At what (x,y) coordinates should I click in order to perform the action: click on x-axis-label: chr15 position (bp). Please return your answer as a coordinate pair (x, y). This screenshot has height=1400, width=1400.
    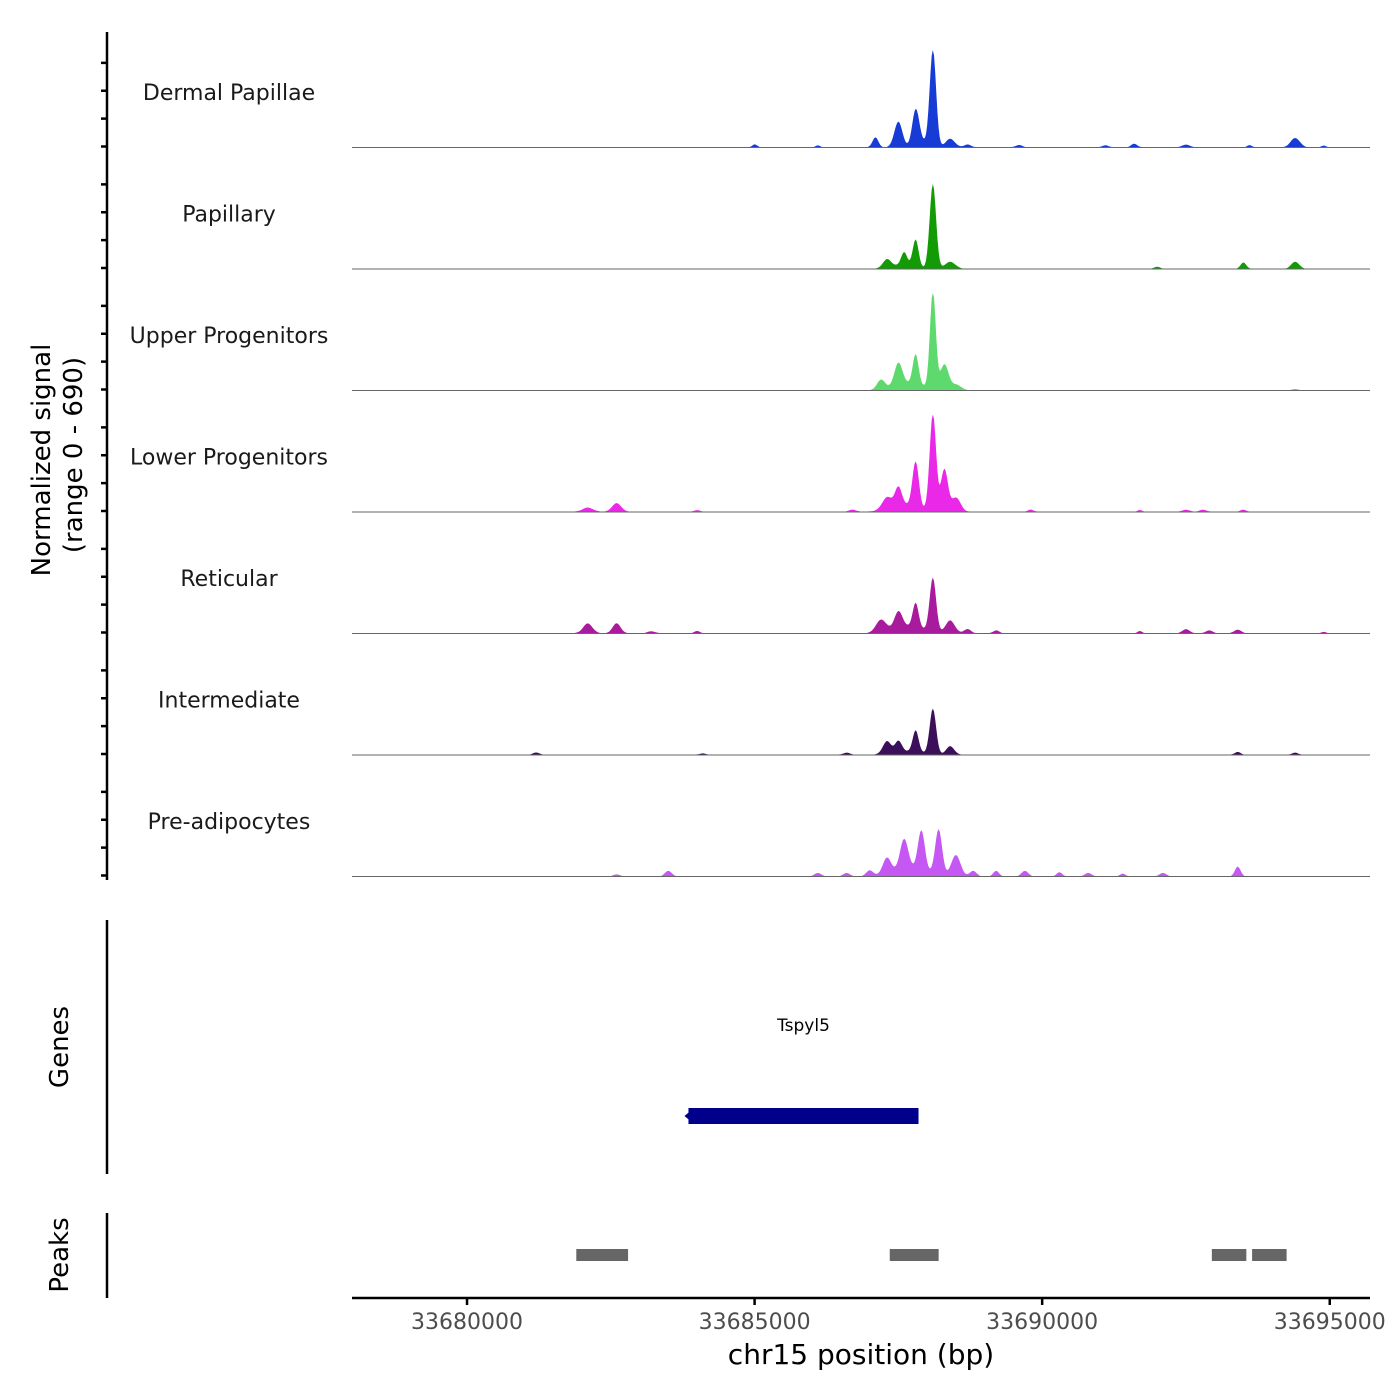
    Looking at the image, I should click on (861, 1354).